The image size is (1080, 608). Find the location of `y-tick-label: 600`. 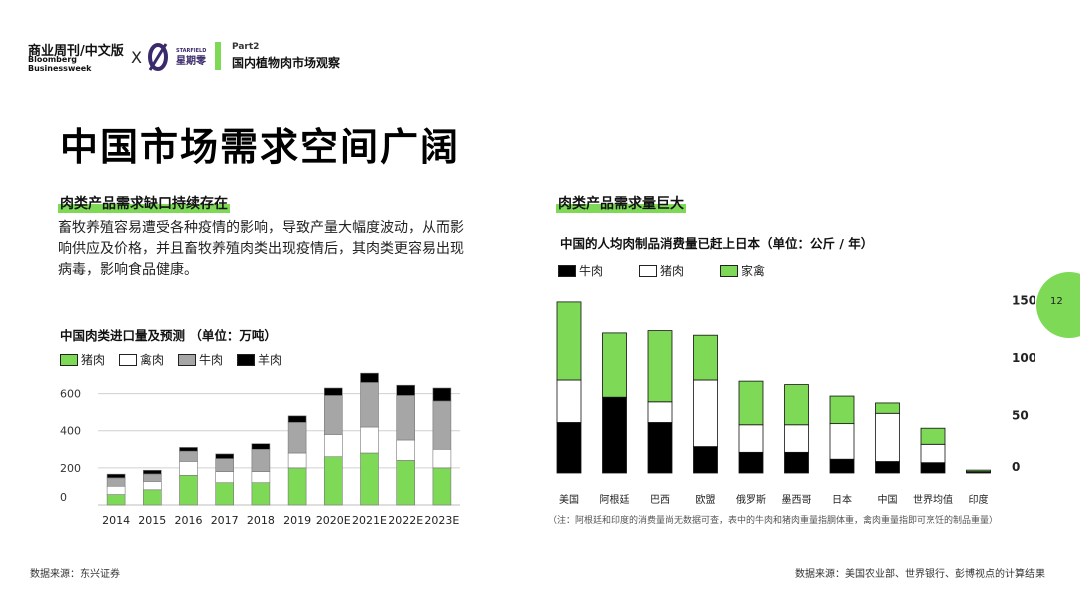

y-tick-label: 600 is located at coordinates (70, 394).